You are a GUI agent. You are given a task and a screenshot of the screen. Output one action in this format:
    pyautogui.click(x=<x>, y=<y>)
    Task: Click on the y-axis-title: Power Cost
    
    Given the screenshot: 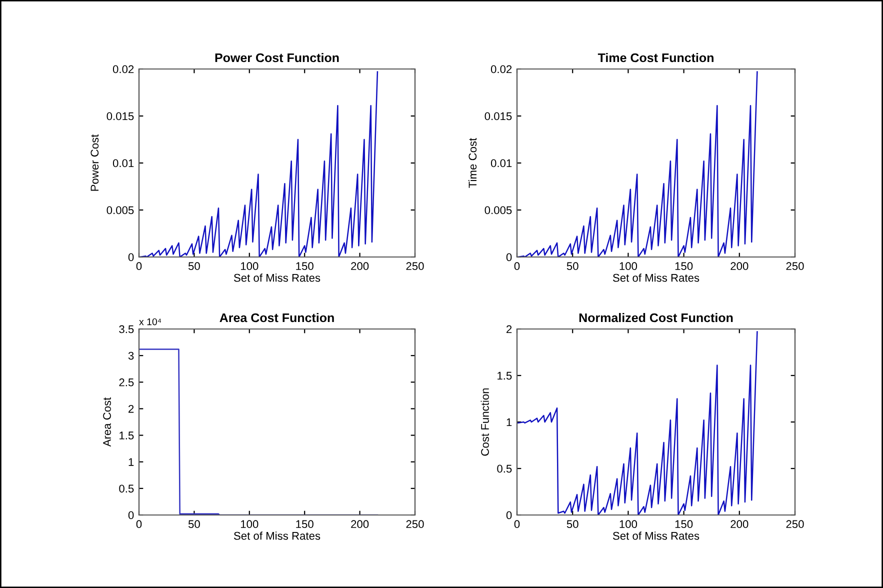 What is the action you would take?
    pyautogui.click(x=94, y=162)
    